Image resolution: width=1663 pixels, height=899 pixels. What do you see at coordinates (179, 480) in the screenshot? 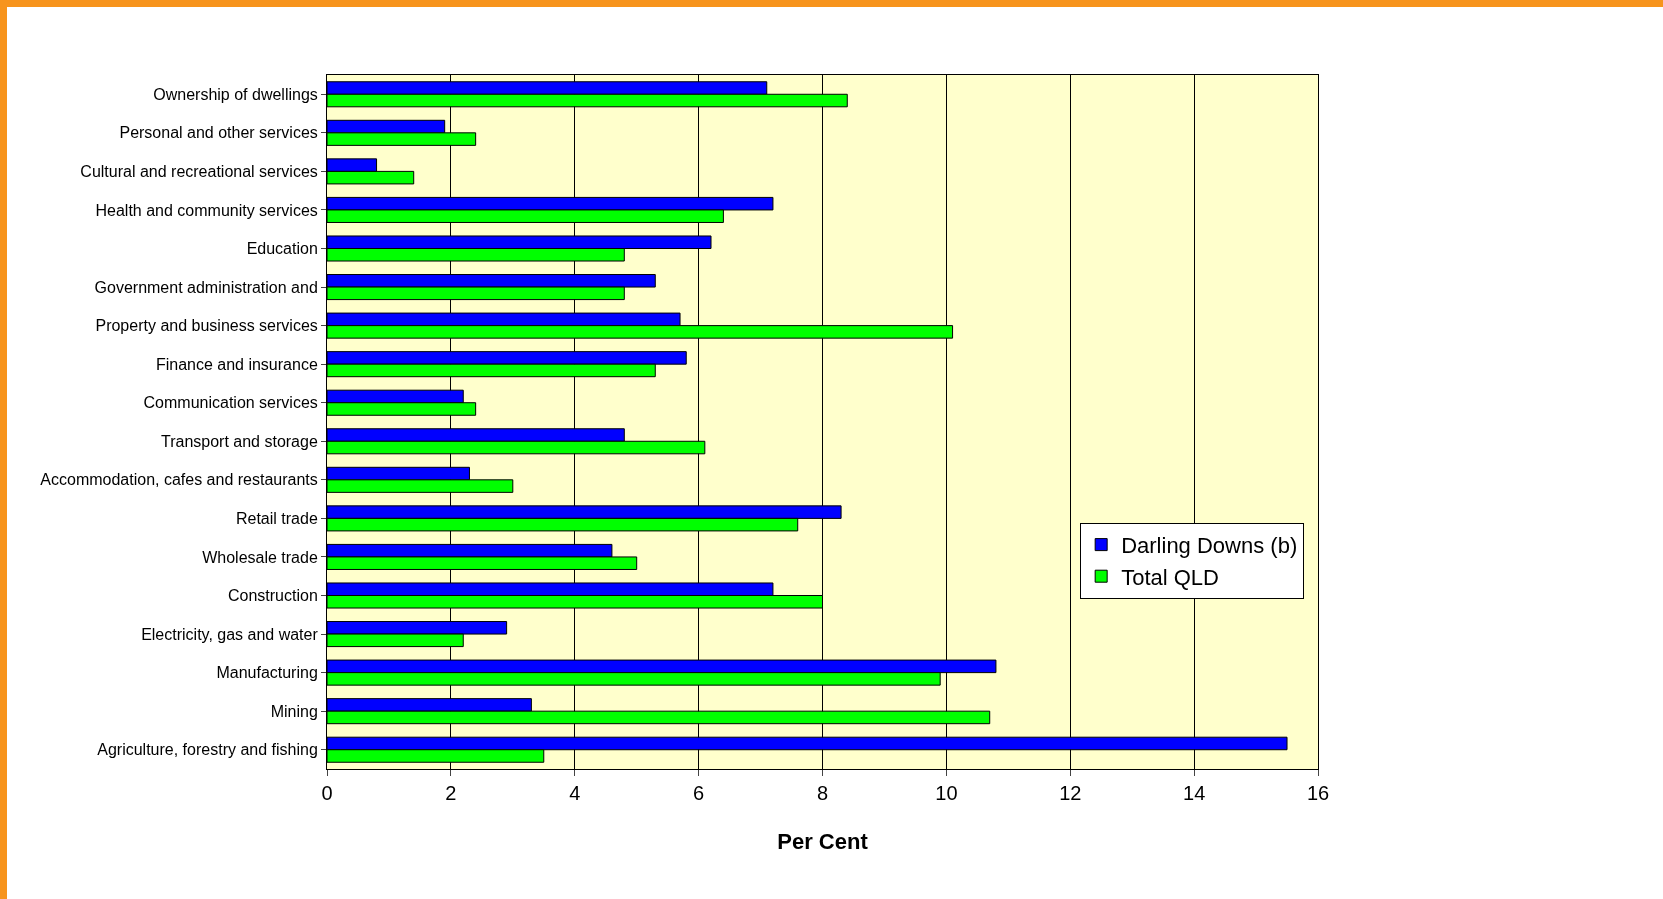
I see `y-tick-label: Accommodation, cafes and restaurants` at bounding box center [179, 480].